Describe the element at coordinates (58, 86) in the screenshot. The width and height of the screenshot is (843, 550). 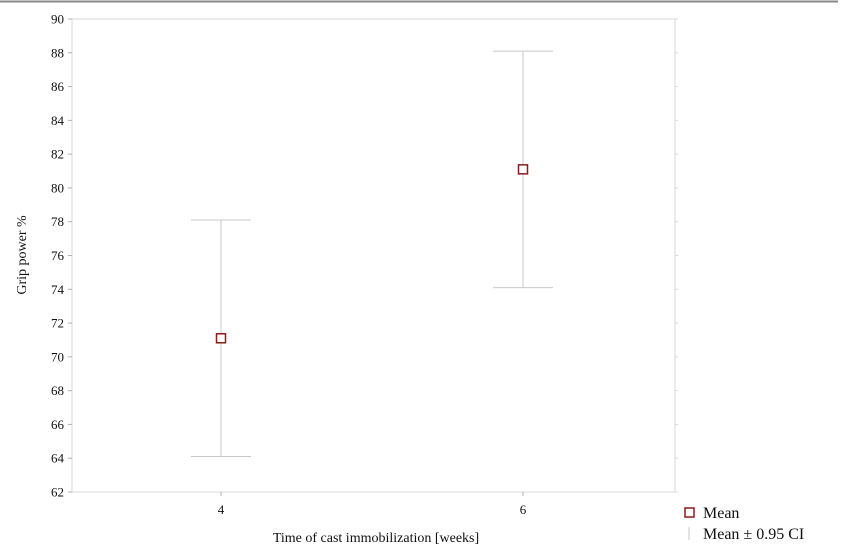
I see `y-tick-label: 86` at that location.